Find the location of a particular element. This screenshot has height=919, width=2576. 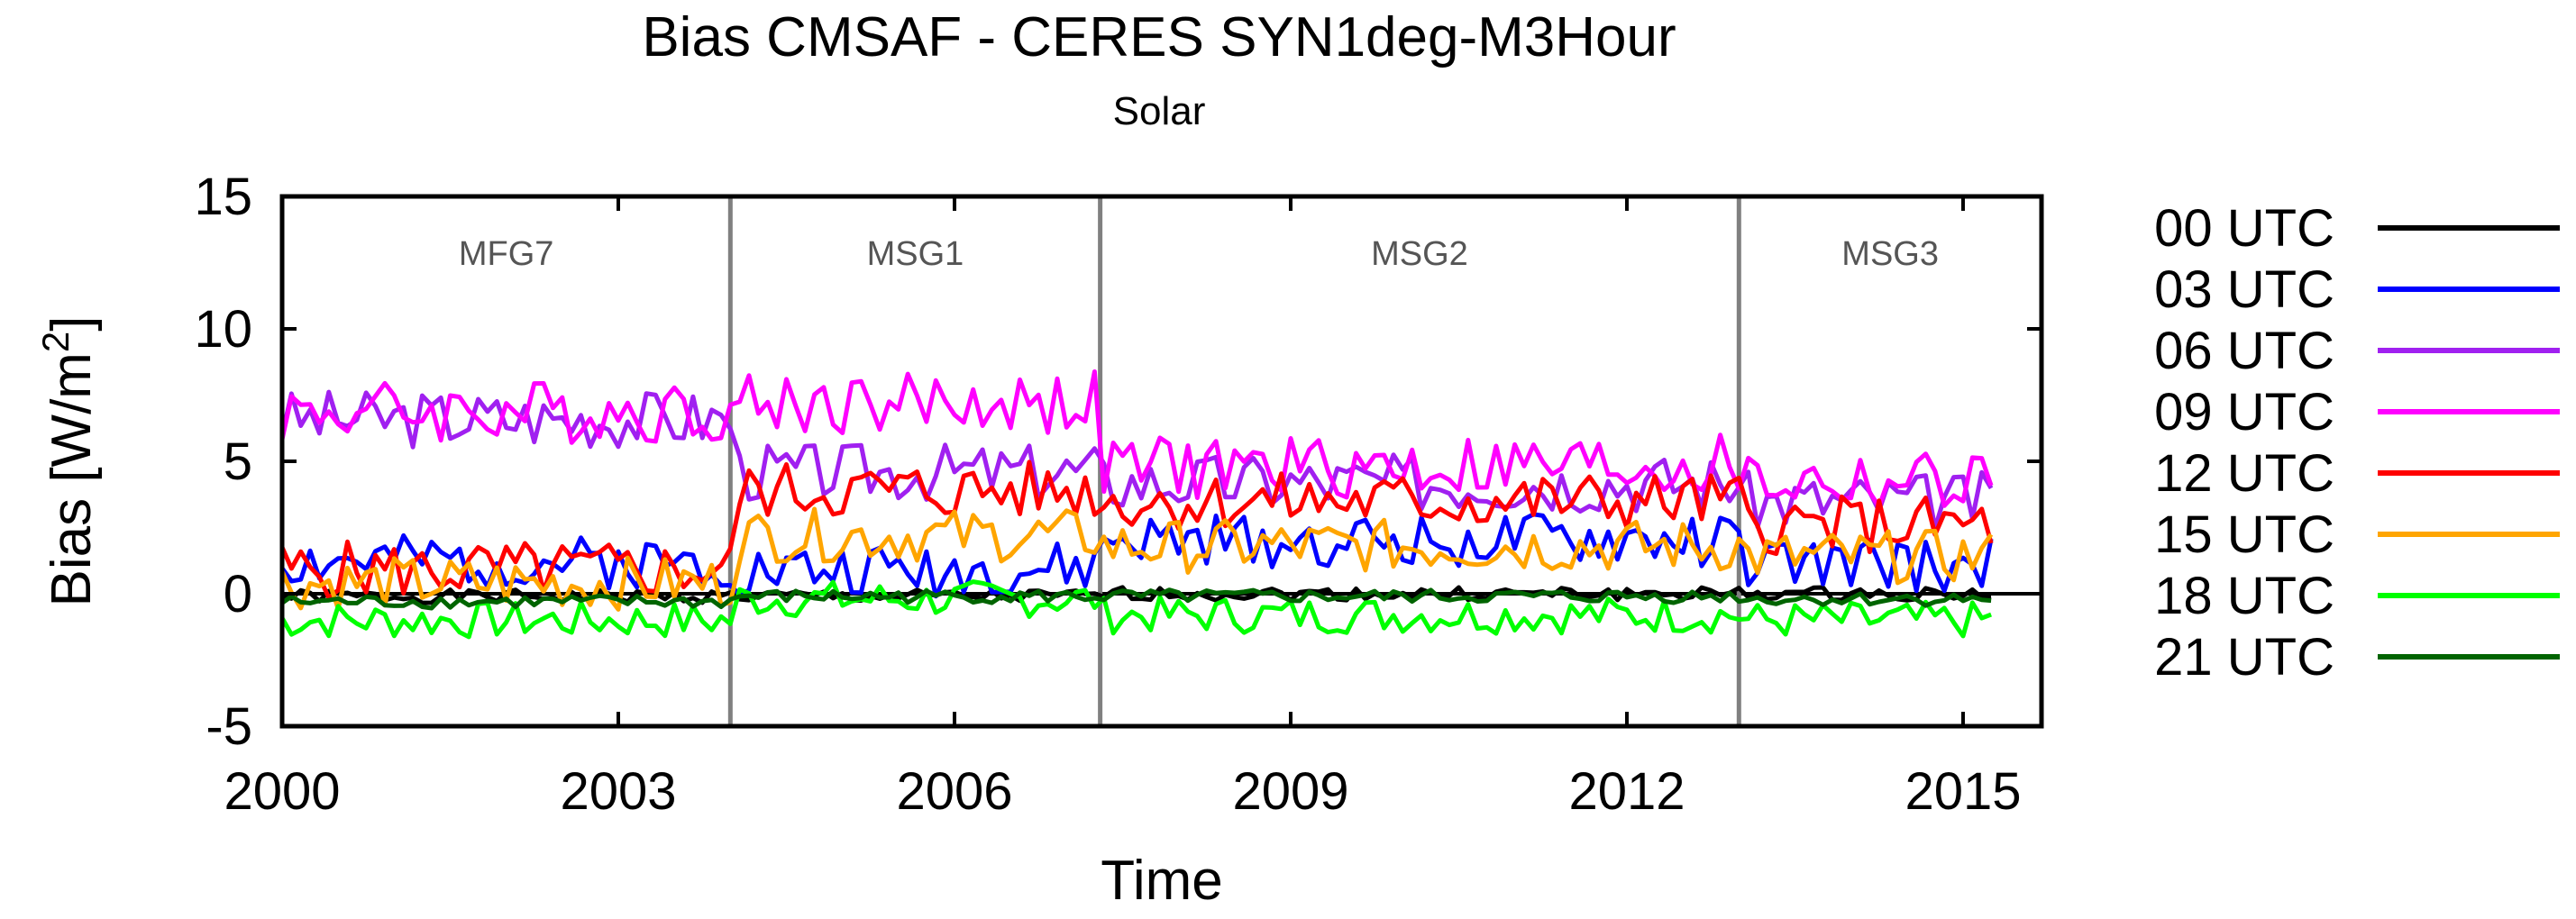

x-tick-label: 2000 is located at coordinates (282, 791).